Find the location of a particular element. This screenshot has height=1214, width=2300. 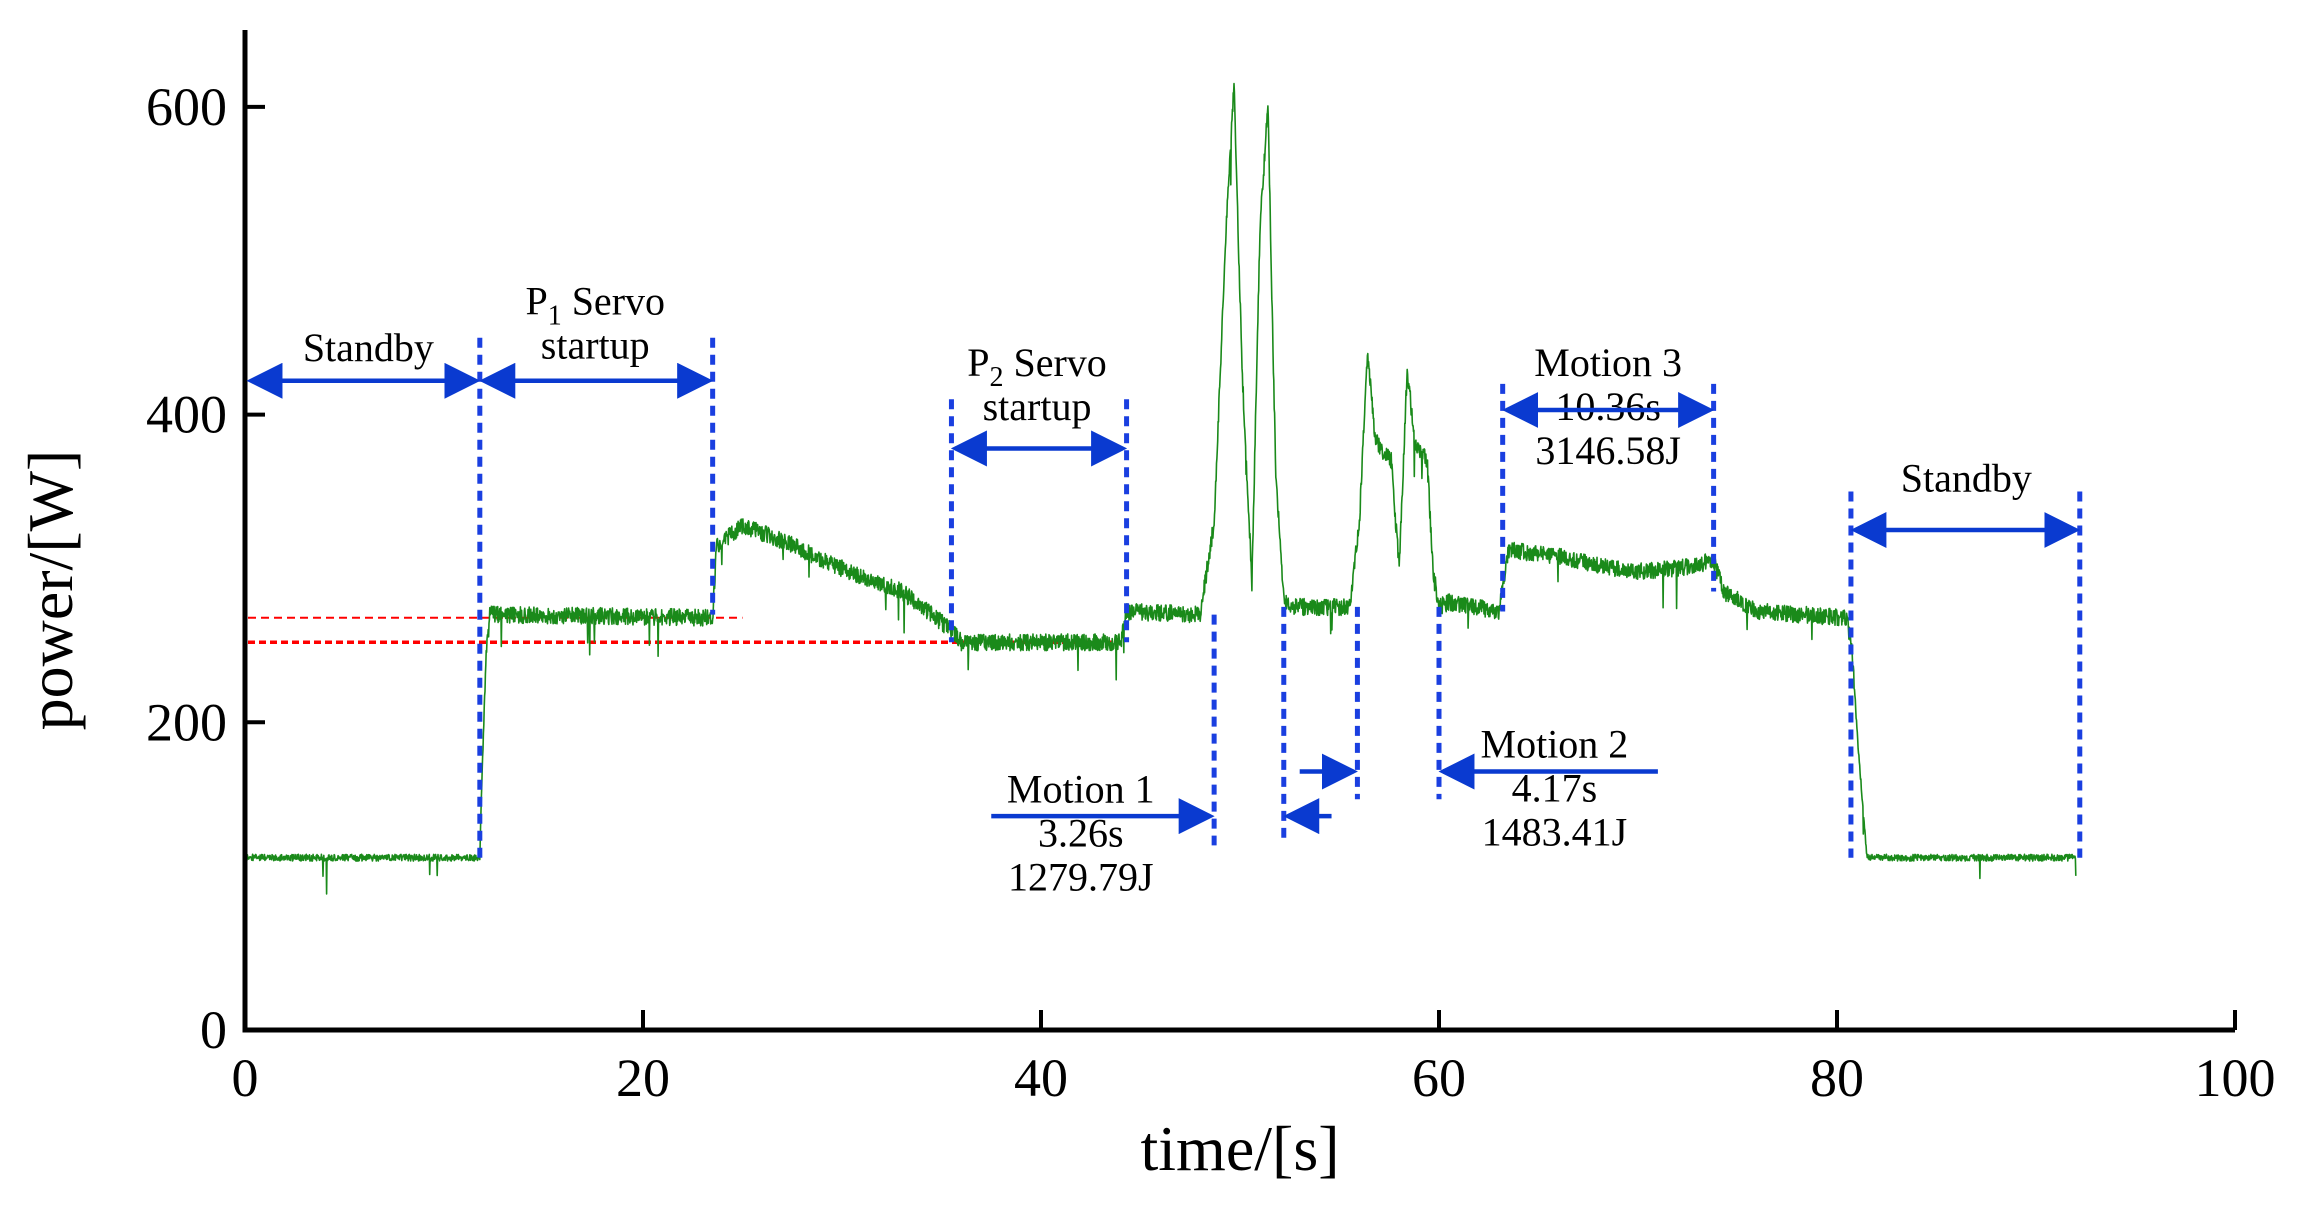

annotation-standby-2: Standby is located at coordinates (1965, 502).